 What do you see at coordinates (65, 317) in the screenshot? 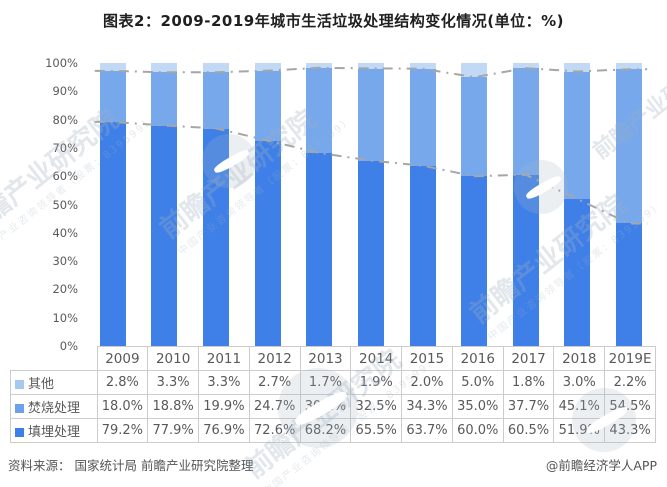
I see `y-axis-tick: 10%` at bounding box center [65, 317].